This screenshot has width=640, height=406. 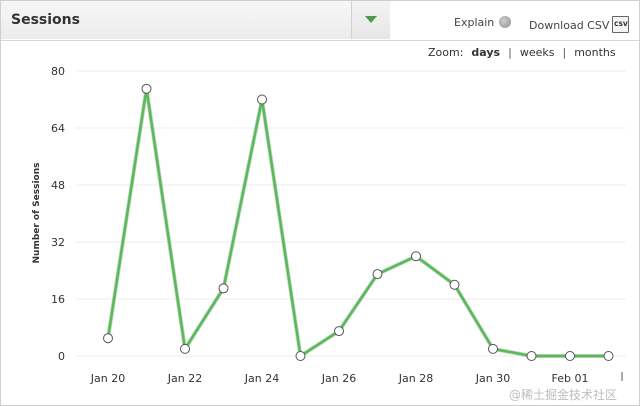 I want to click on metric-dropdown-button, so click(x=370, y=20).